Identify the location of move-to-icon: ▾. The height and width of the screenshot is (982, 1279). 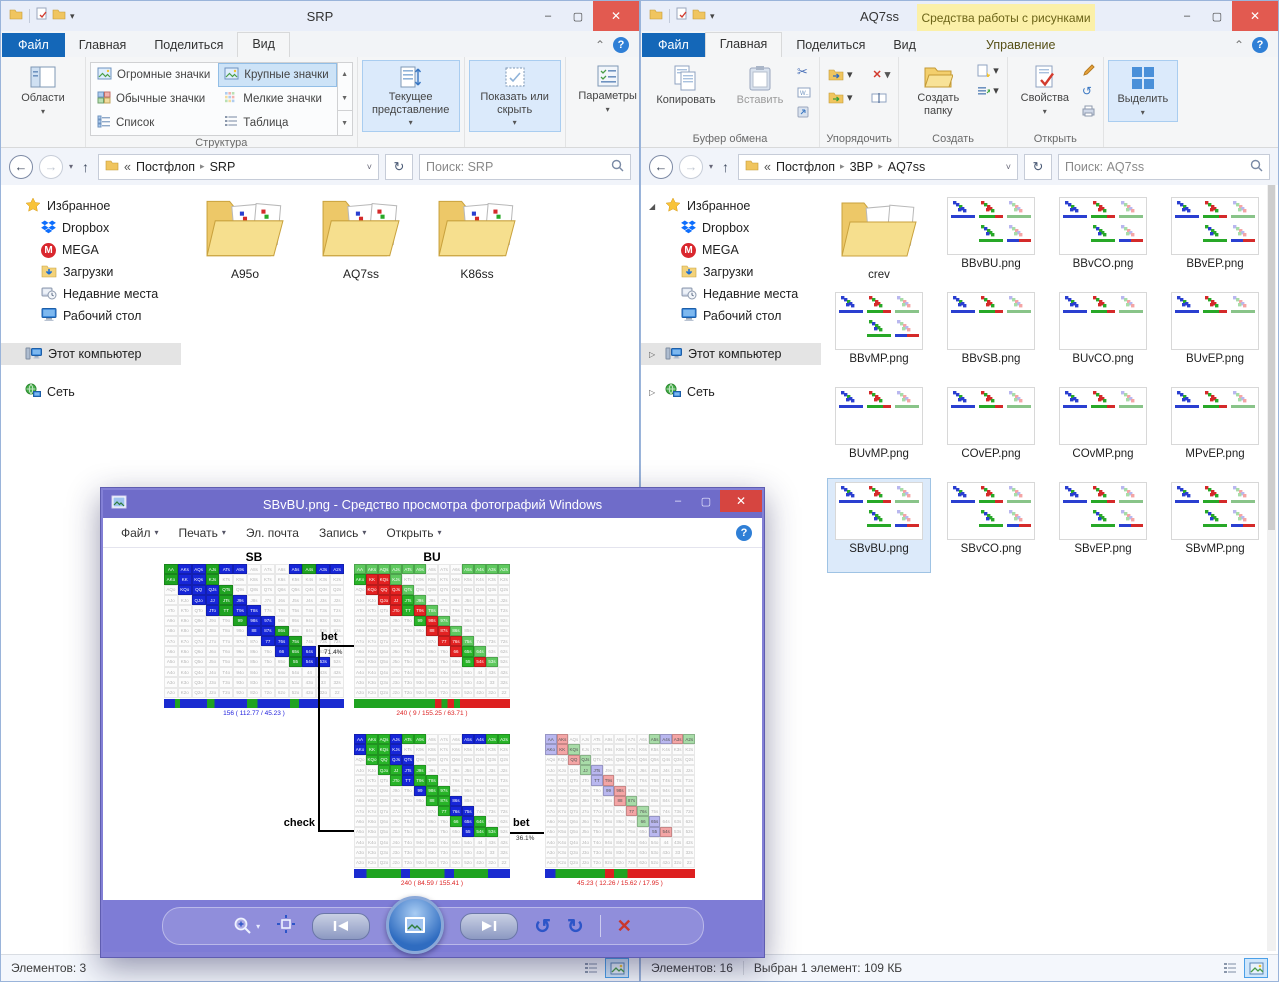
(840, 74).